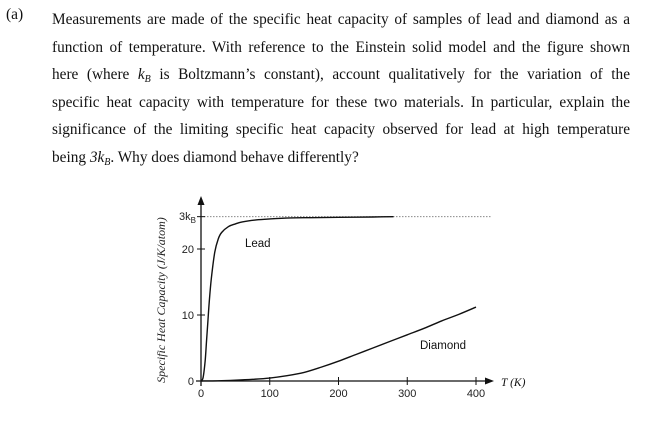  What do you see at coordinates (188, 250) in the screenshot?
I see `y-tick-label: 20` at bounding box center [188, 250].